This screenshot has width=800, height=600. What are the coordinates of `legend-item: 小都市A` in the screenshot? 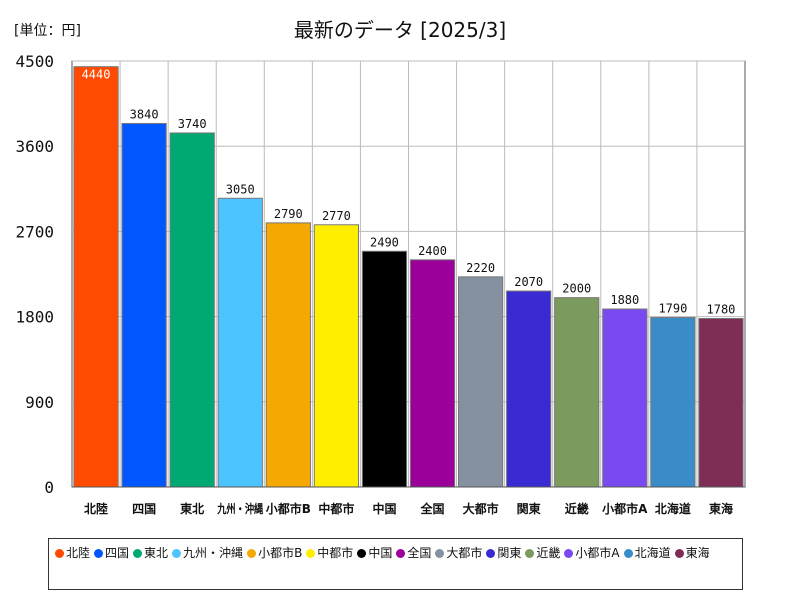 It's located at (592, 553).